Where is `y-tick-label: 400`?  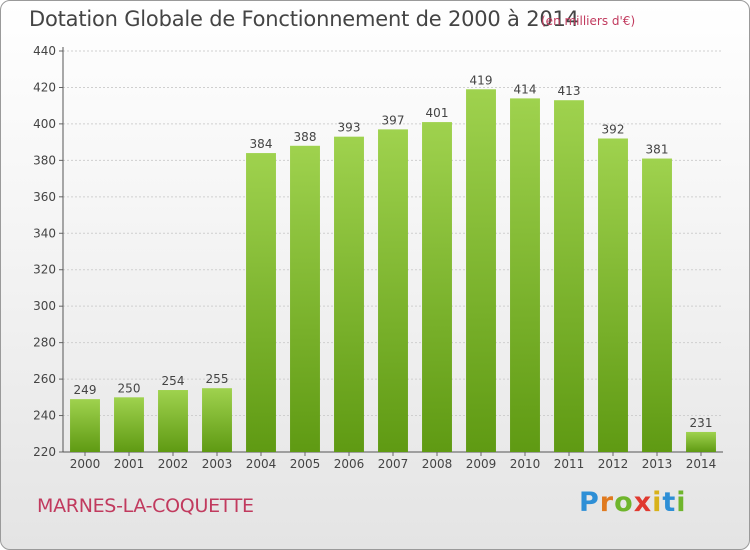 y-tick-label: 400 is located at coordinates (44, 124).